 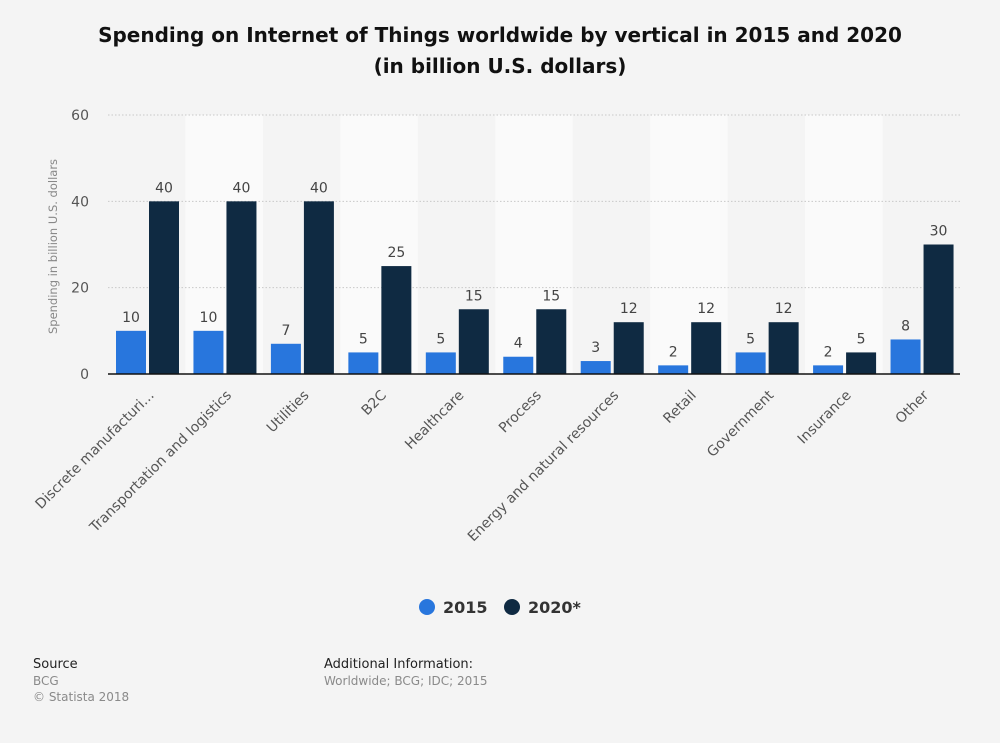 What do you see at coordinates (844, 244) in the screenshot?
I see `category-band` at bounding box center [844, 244].